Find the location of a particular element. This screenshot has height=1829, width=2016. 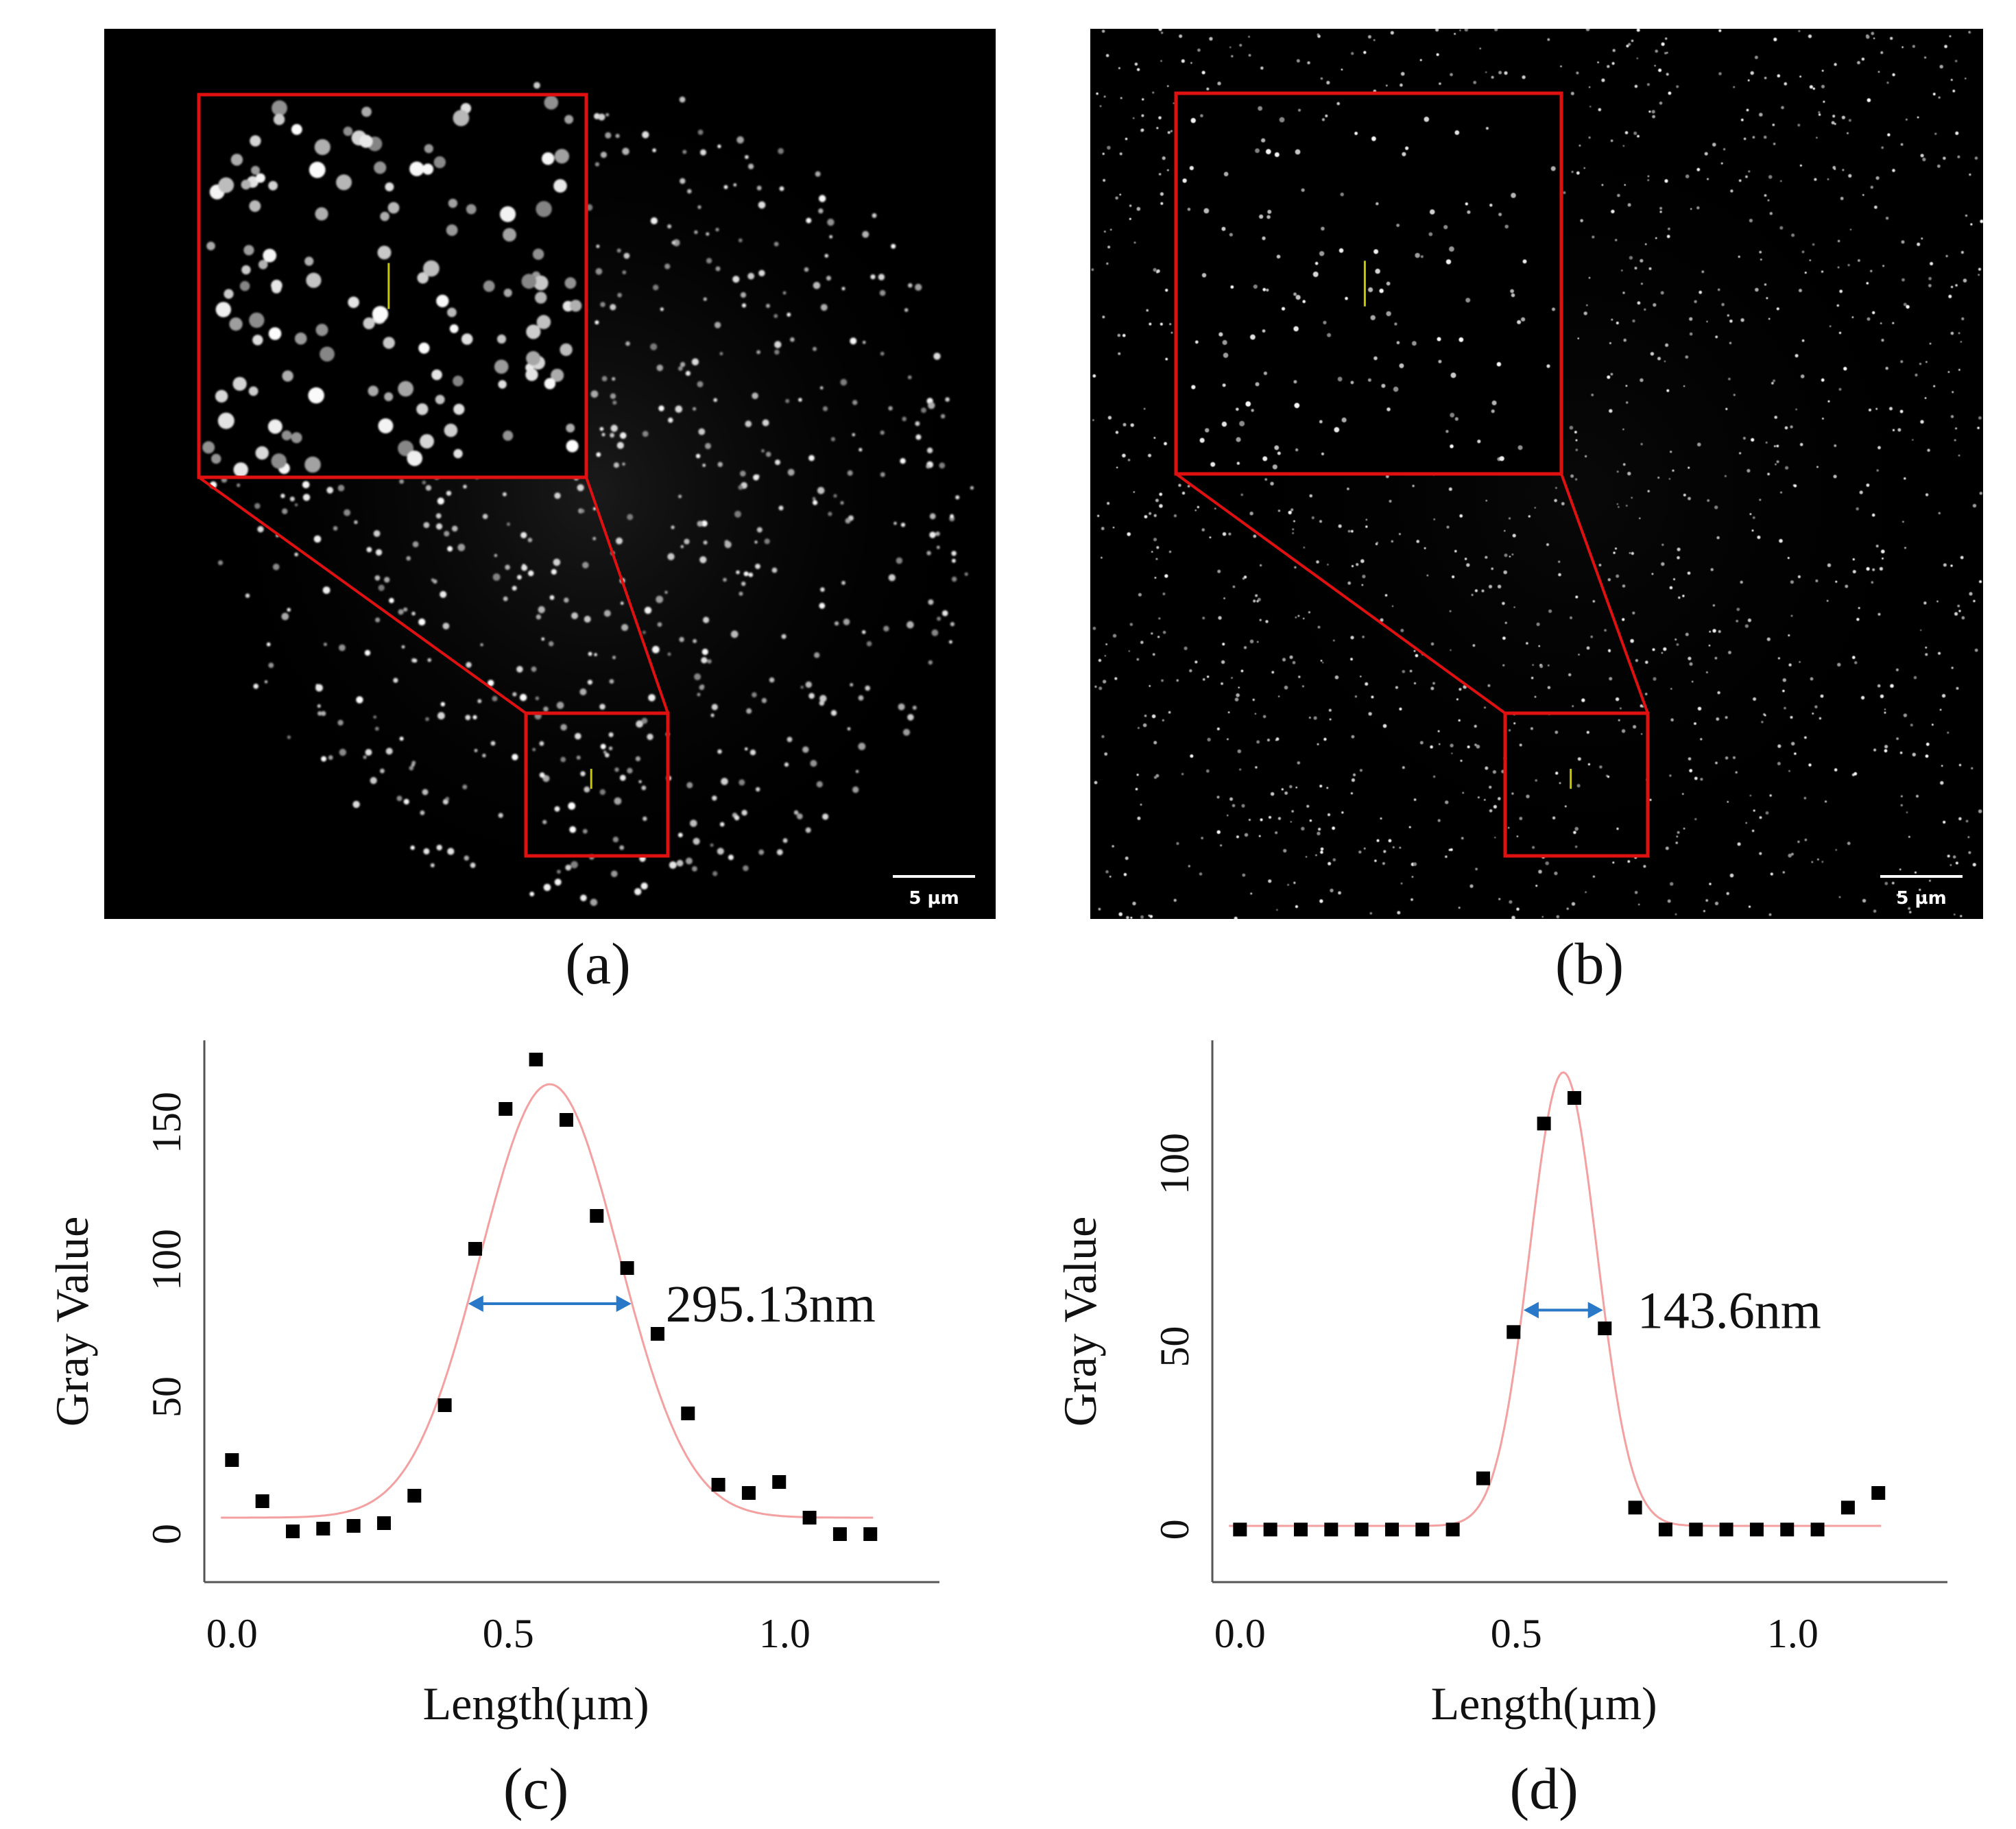

plot-d-x-axis-label: Length(µm) is located at coordinates (1544, 1703).